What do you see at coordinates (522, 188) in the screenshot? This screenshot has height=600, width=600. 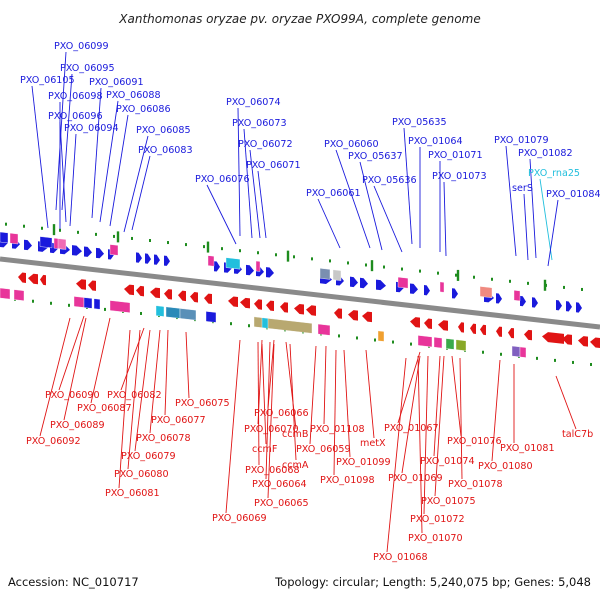 I see `forward-gene-label: serS` at bounding box center [522, 188].